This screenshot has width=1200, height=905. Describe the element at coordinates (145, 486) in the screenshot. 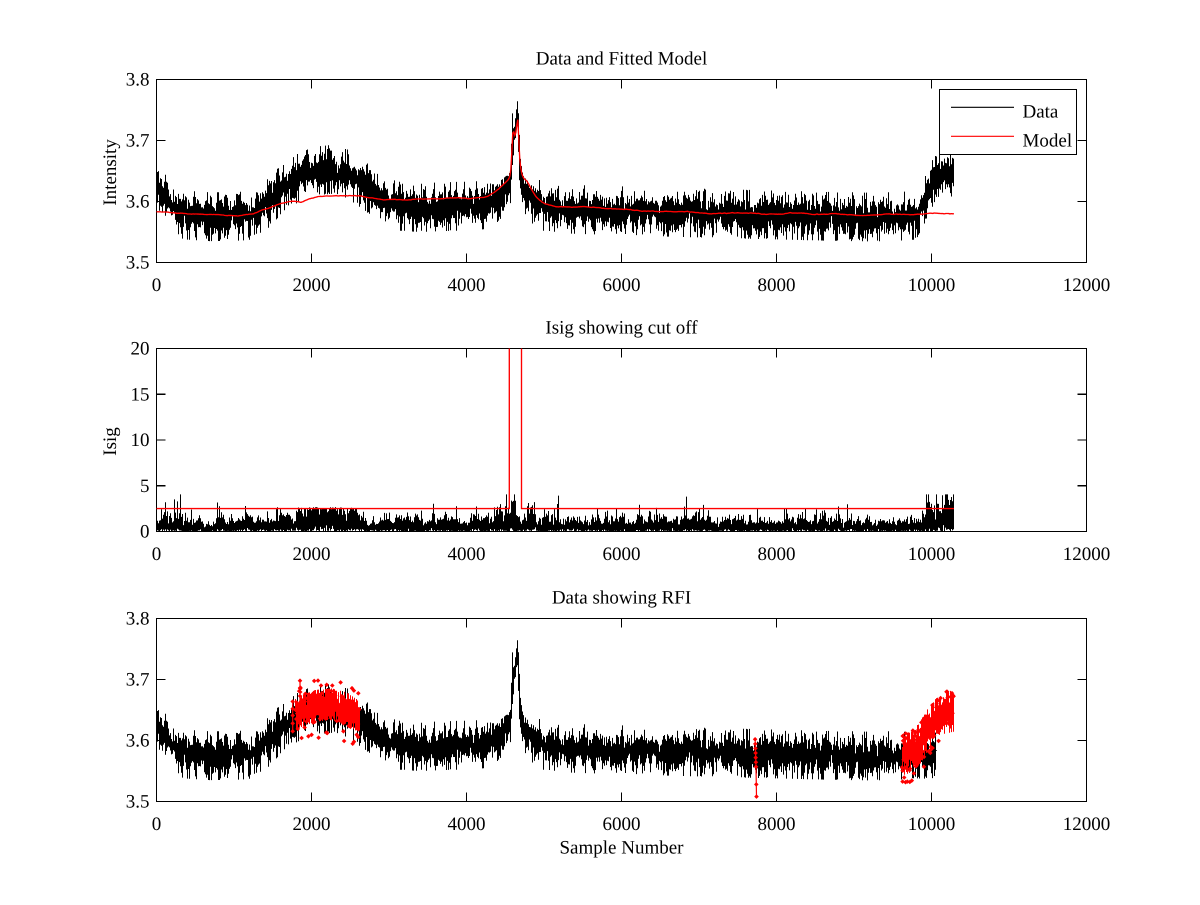

I see `svg-text: 5` at that location.